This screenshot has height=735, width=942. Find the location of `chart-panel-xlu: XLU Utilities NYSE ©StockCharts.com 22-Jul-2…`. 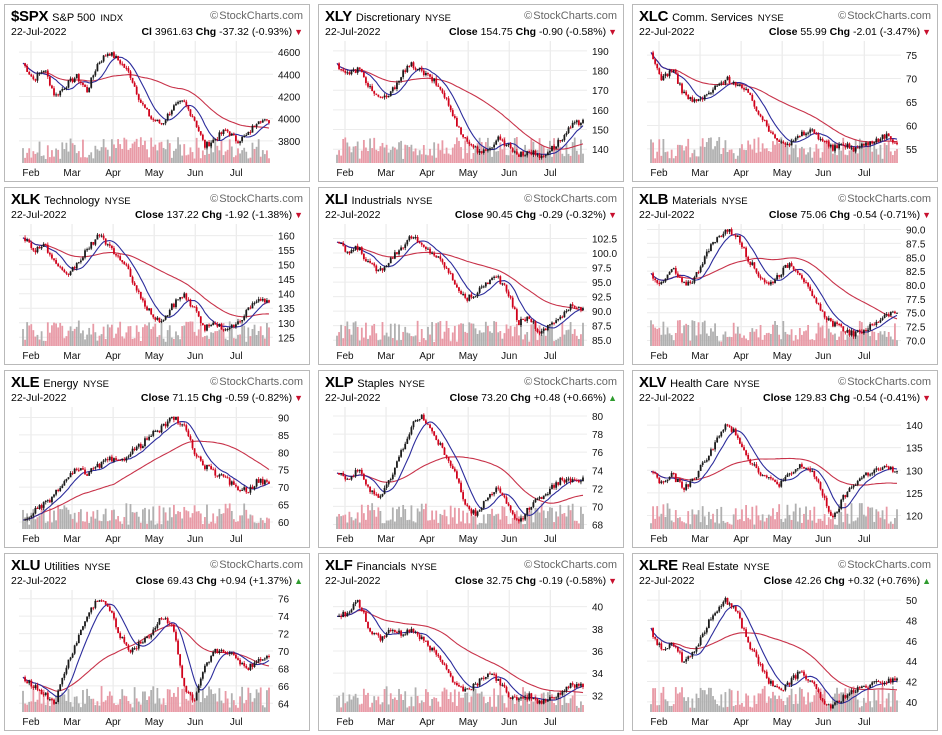

chart-panel-xlu: XLU Utilities NYSE ©StockCharts.com 22-Jul-2… is located at coordinates (157, 642).